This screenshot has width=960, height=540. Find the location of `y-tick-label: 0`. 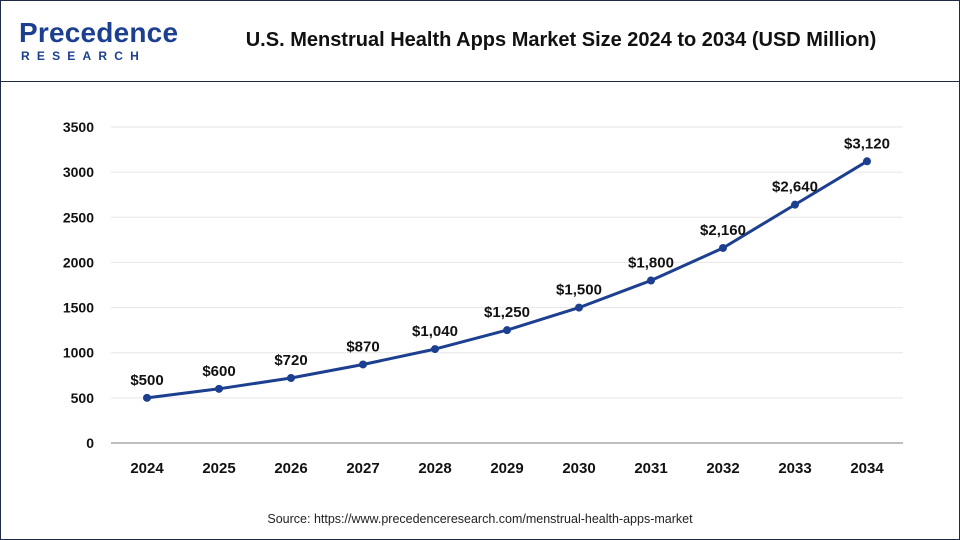

y-tick-label: 0 is located at coordinates (90, 443).